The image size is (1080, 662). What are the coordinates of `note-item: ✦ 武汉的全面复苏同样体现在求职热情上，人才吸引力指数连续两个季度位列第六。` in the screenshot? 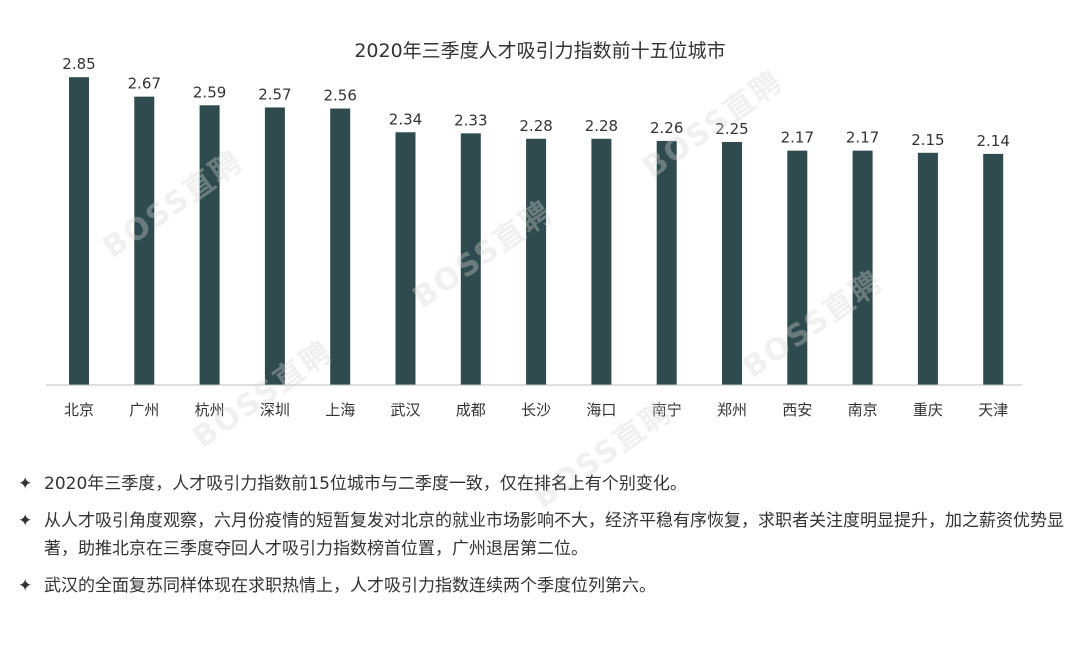 It's located at (543, 586).